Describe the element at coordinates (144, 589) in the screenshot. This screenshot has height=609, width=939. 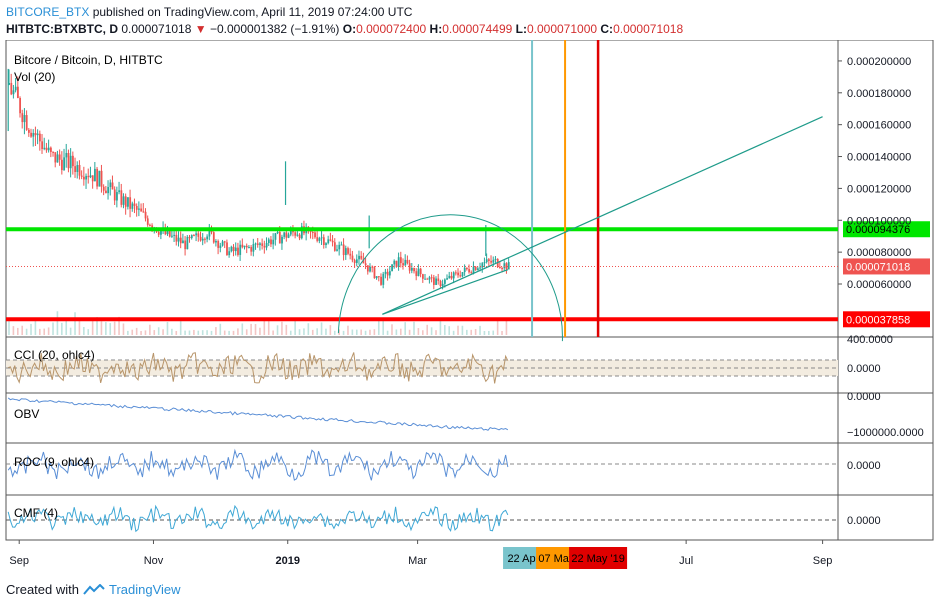
I see `tradingview-brand-link: TradingView` at that location.